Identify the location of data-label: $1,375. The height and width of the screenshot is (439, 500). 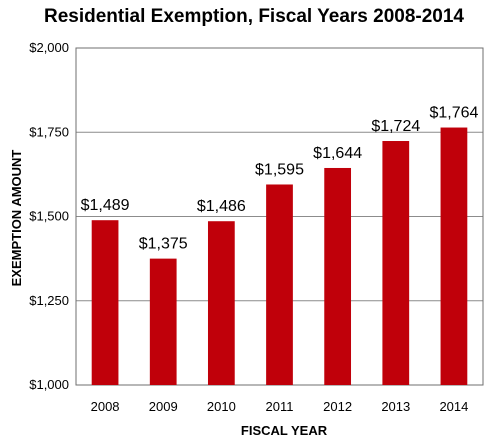
(163, 244).